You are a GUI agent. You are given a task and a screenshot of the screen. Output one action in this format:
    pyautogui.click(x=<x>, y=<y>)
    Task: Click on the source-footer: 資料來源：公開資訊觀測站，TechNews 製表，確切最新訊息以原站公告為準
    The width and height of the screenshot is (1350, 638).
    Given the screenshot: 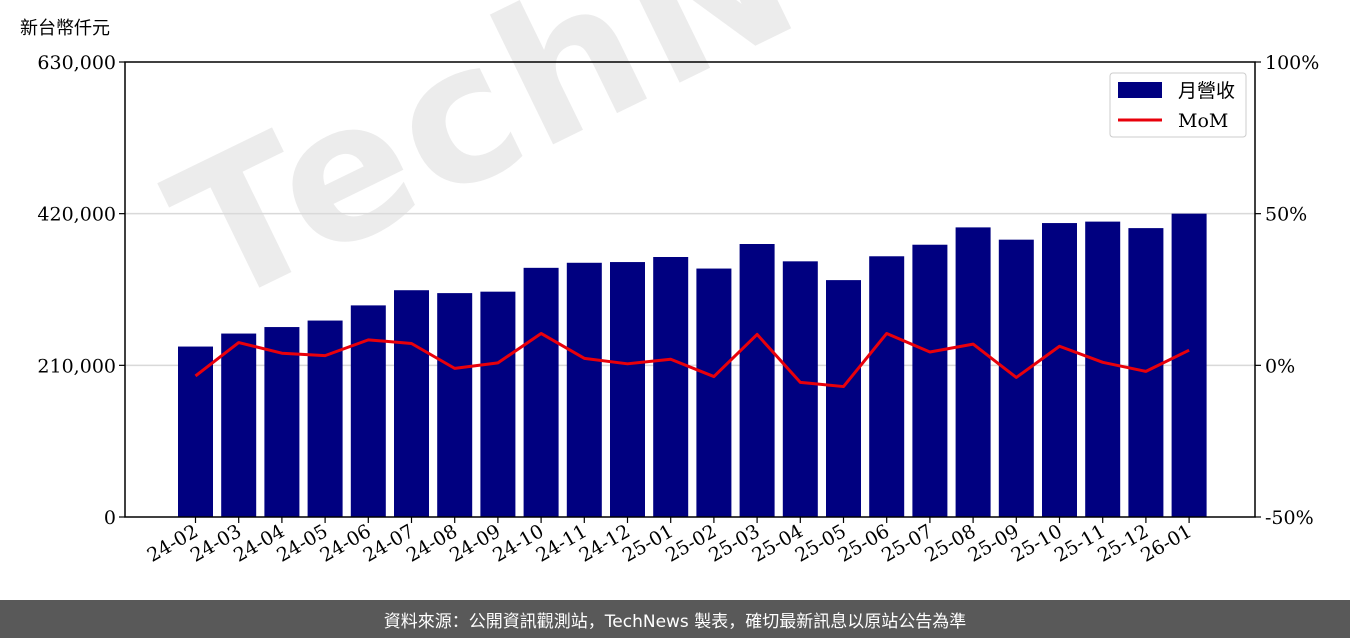 What is the action you would take?
    pyautogui.click(x=675, y=619)
    